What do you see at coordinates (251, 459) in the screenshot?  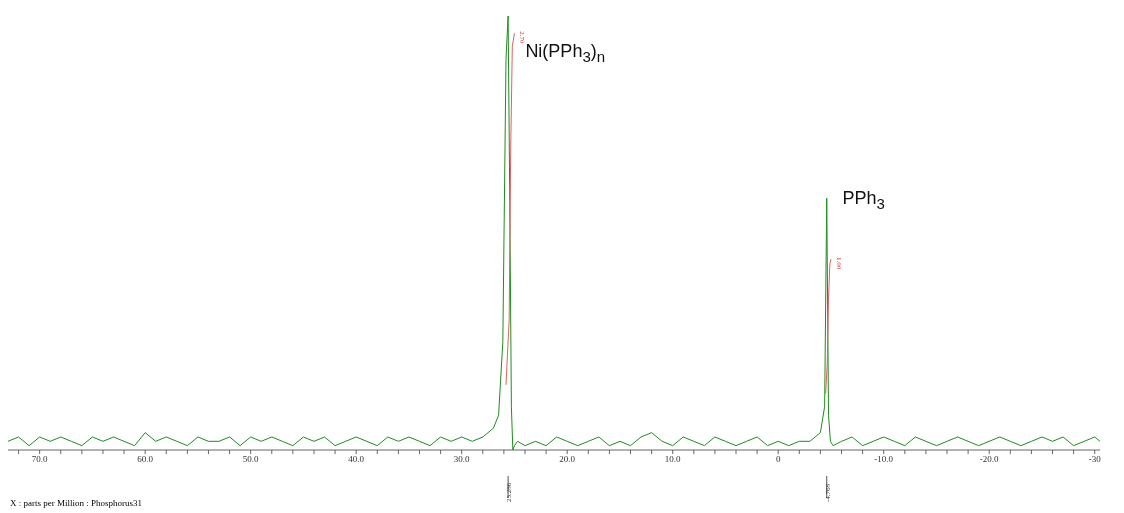 I see `x-tick-label: 50.0` at bounding box center [251, 459].